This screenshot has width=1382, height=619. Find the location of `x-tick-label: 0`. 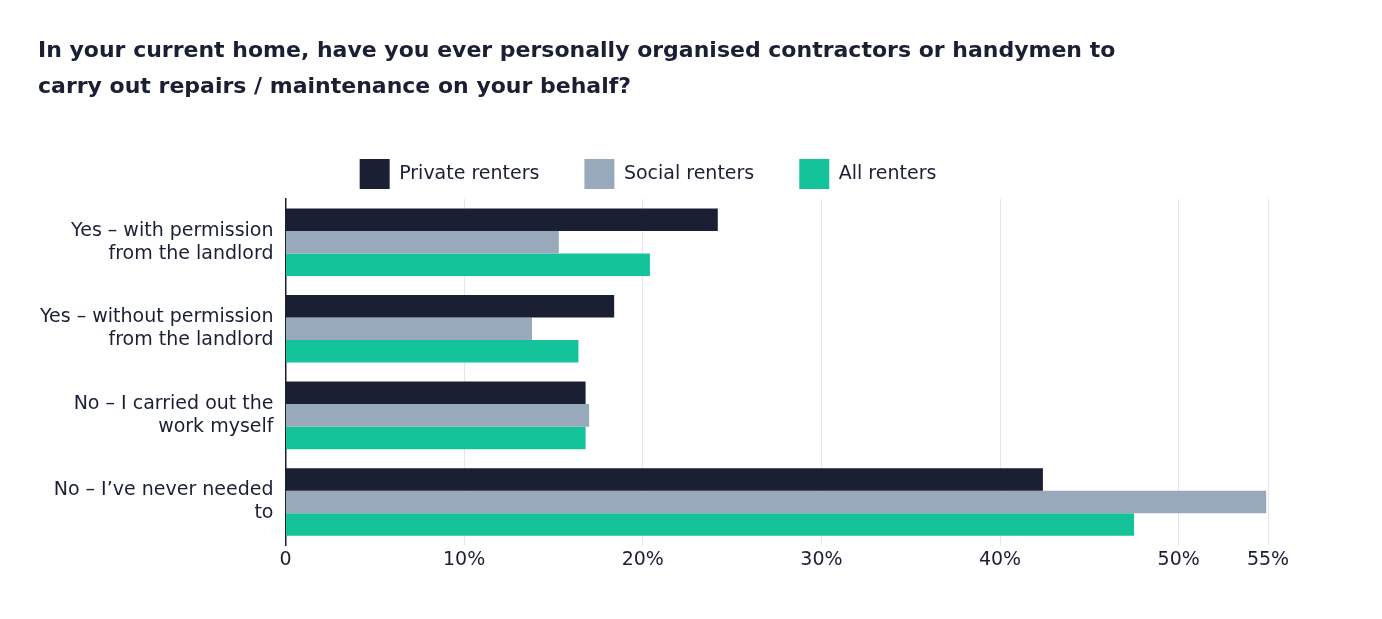

x-tick-label: 0 is located at coordinates (285, 557).